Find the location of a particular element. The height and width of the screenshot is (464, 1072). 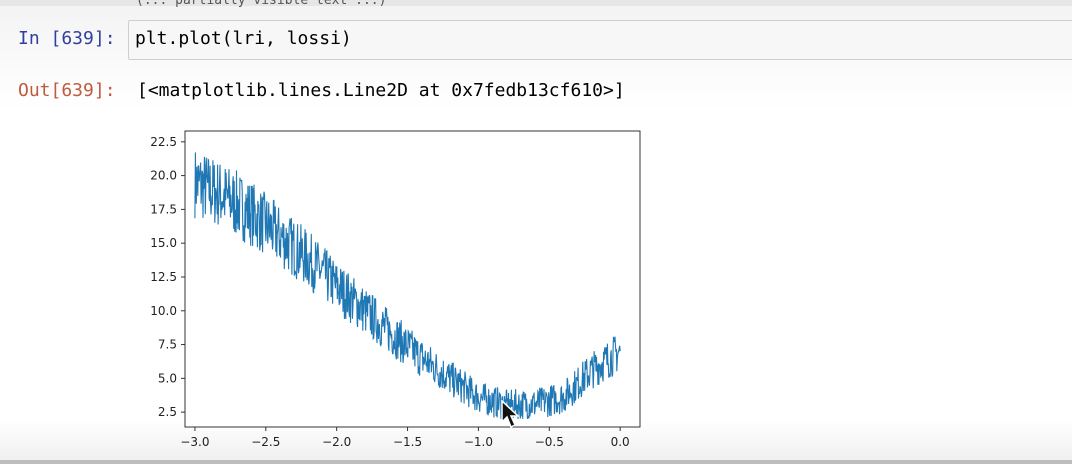

x-tick-label: −1.0 is located at coordinates (478, 442).